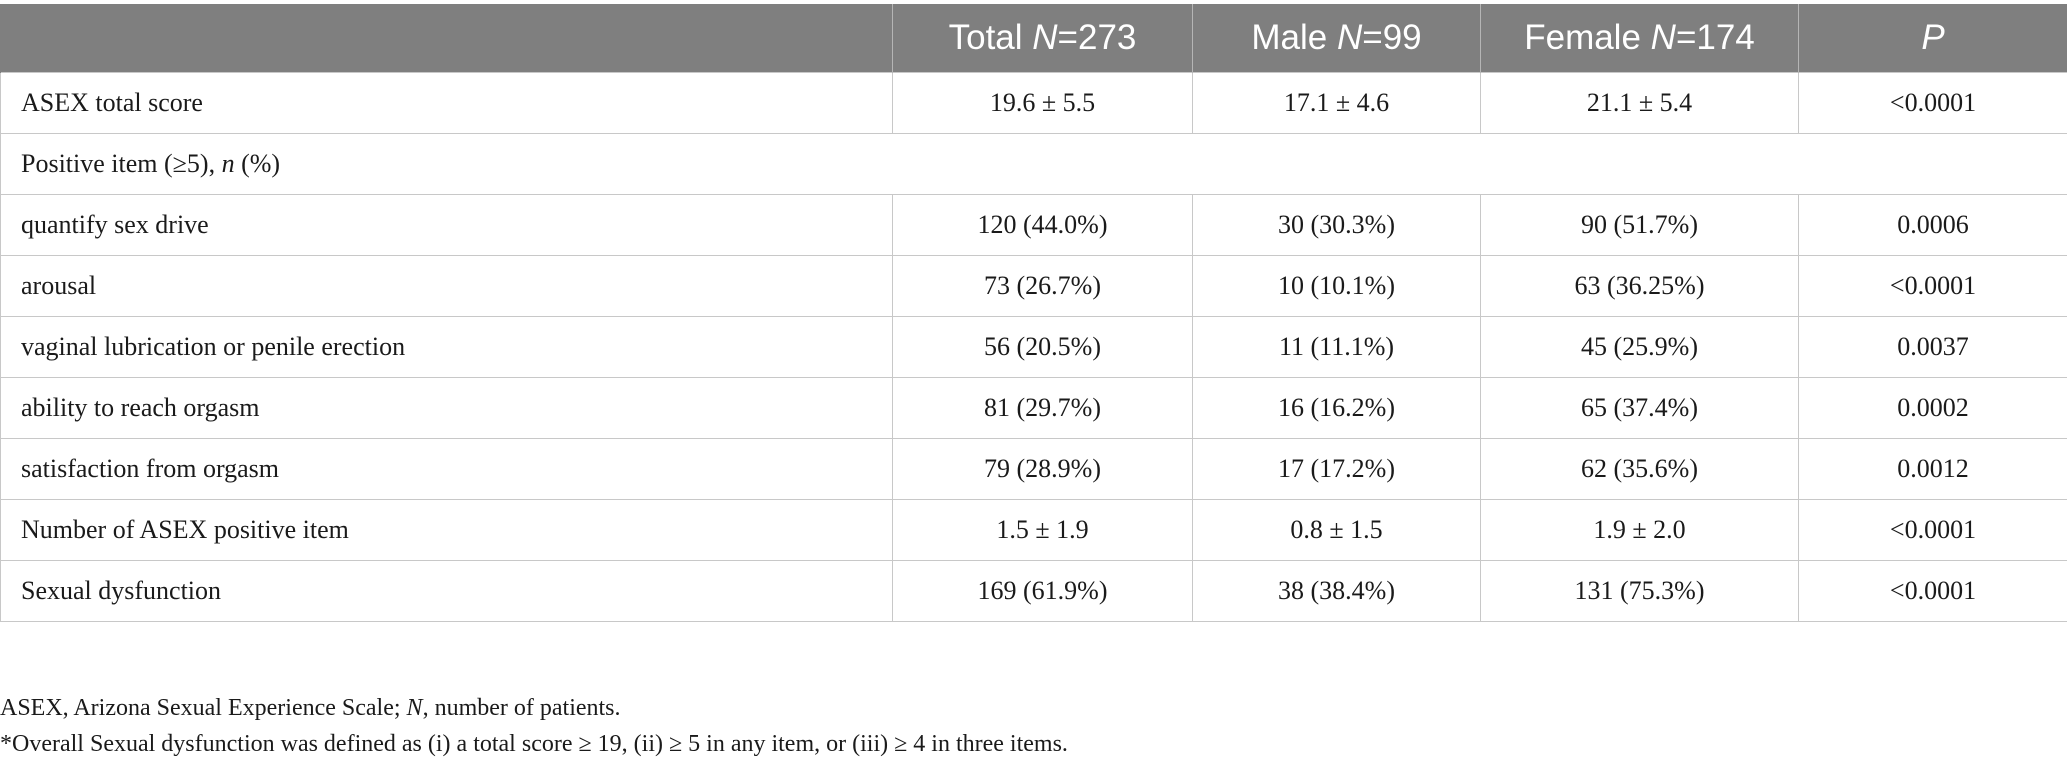 This screenshot has width=2067, height=768. I want to click on cell-male: 17 (17.2%), so click(1336, 469).